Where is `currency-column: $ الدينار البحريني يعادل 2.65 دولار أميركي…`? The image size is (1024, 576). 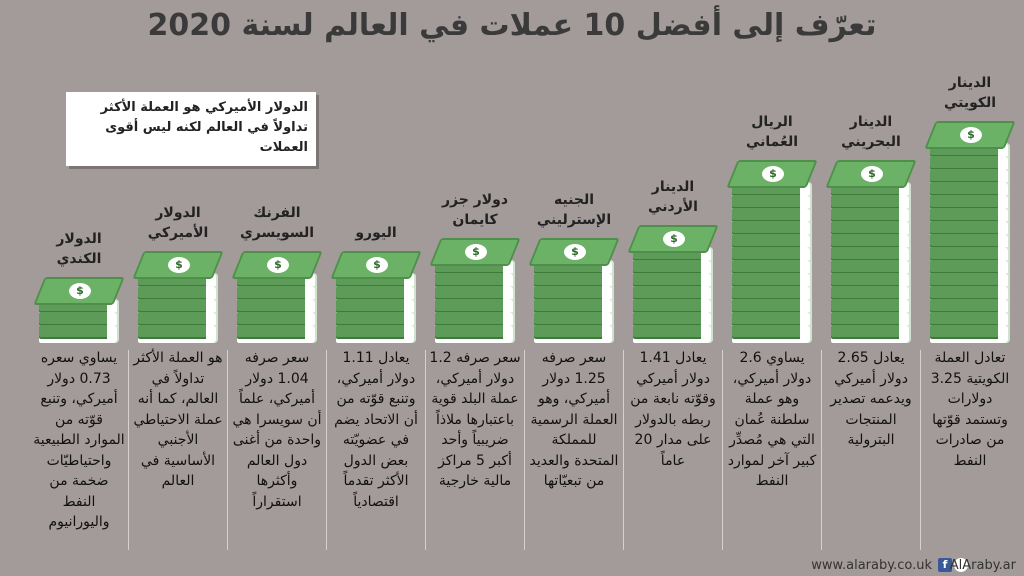 currency-column: $ الدينار البحريني يعادل 2.65 دولار أميركي… is located at coordinates (871, 288).